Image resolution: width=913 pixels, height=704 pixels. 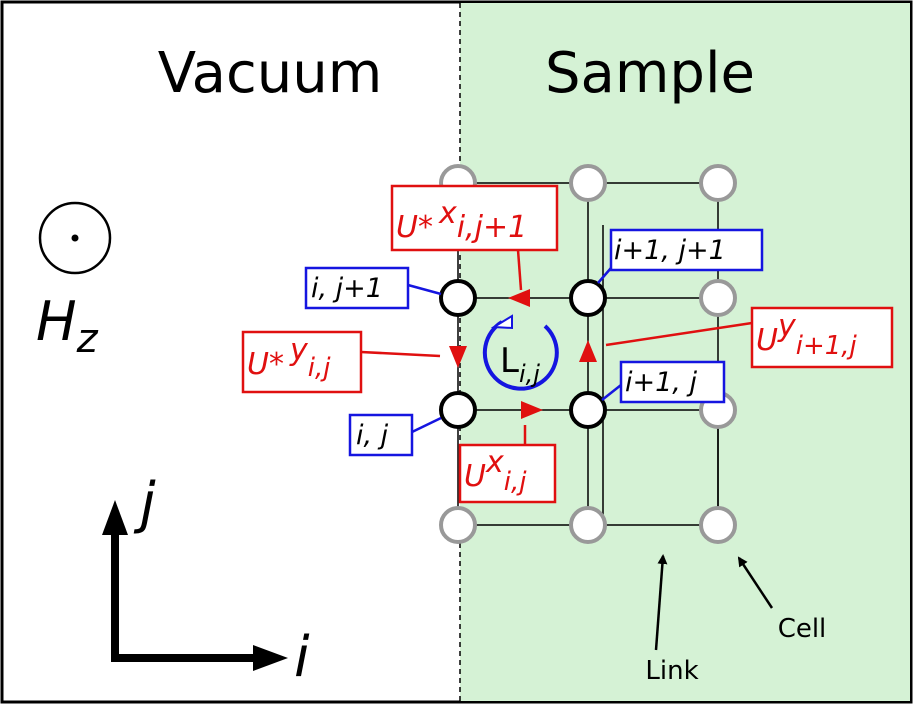 I want to click on axes, so click(x=190, y=591).